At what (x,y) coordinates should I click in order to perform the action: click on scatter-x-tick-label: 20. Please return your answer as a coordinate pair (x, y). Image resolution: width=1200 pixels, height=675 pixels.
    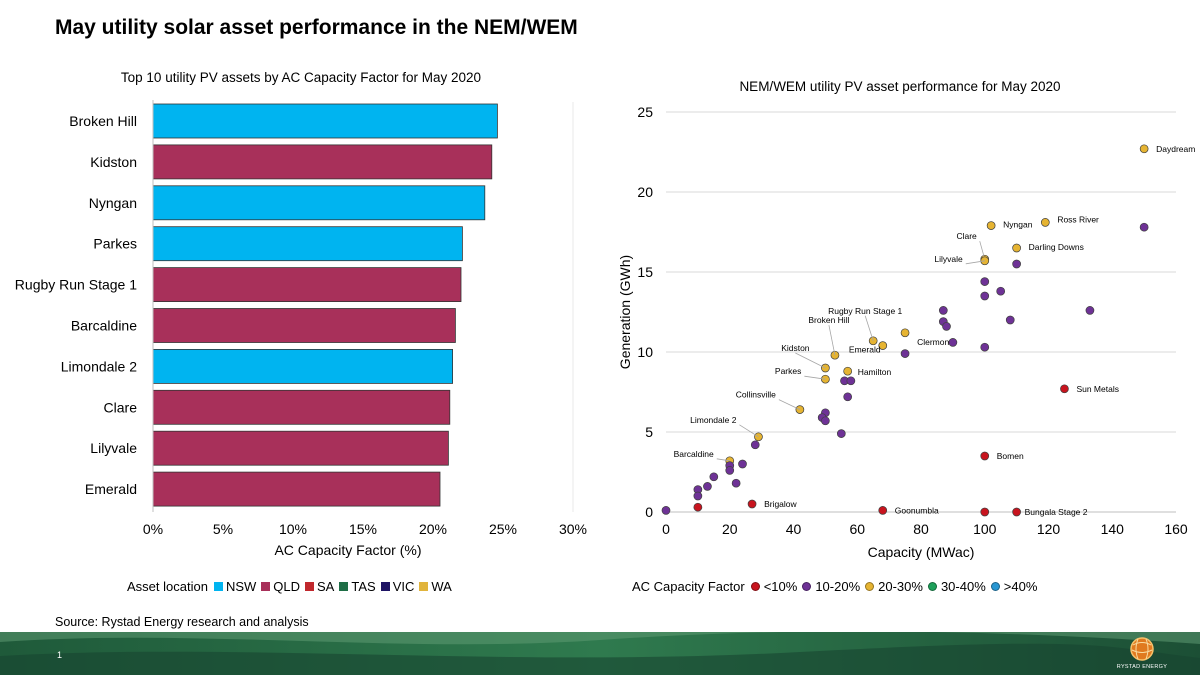
    Looking at the image, I should click on (730, 529).